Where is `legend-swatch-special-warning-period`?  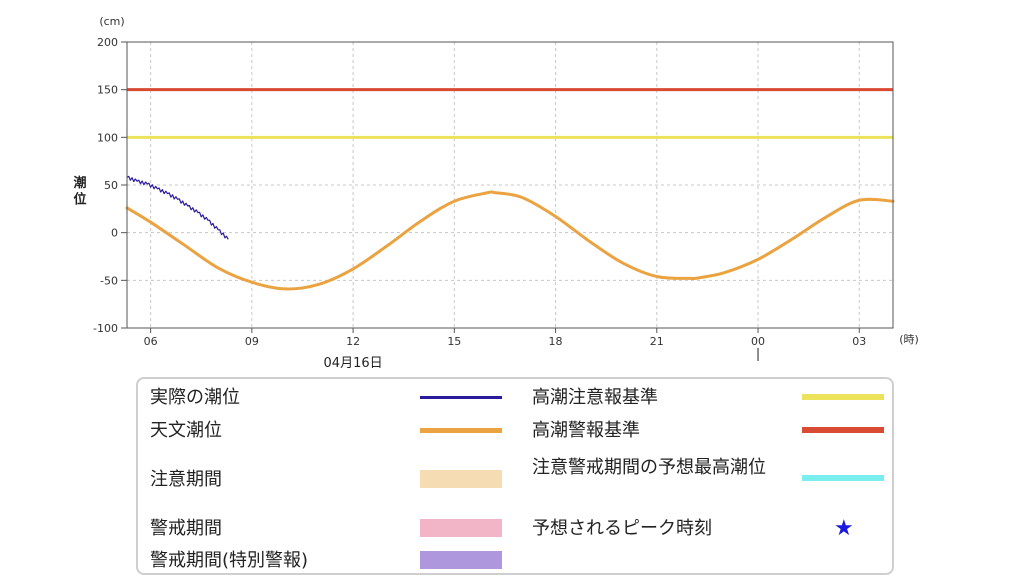 legend-swatch-special-warning-period is located at coordinates (461, 560).